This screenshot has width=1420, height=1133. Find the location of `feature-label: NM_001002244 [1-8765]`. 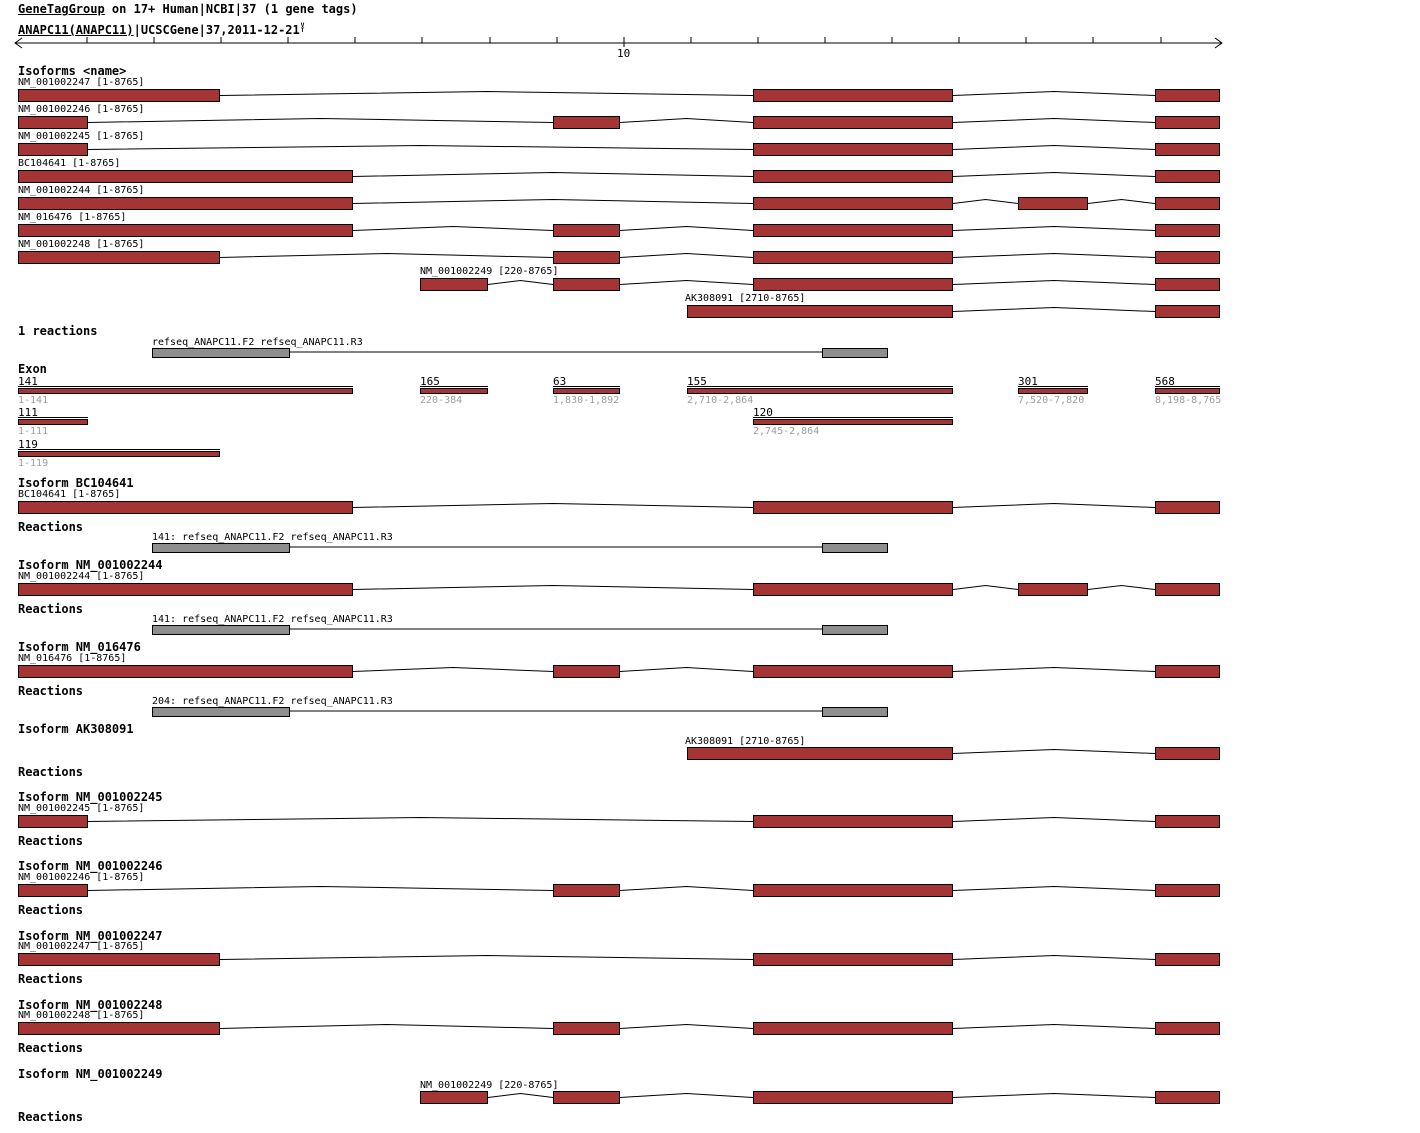

feature-label: NM_001002244 [1-8765] is located at coordinates (81, 190).